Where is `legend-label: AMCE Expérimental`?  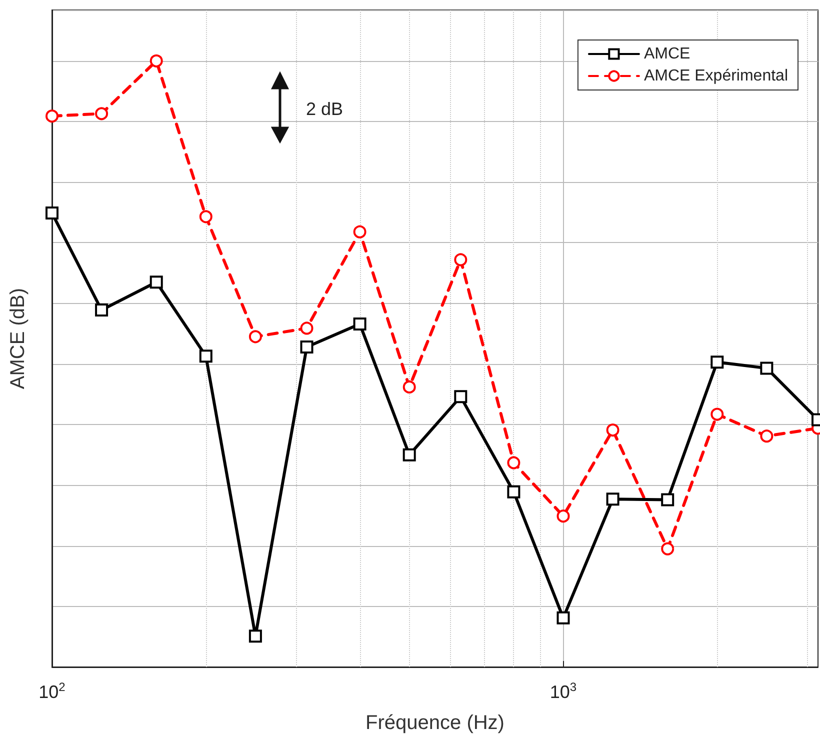 legend-label: AMCE Expérimental is located at coordinates (716, 76).